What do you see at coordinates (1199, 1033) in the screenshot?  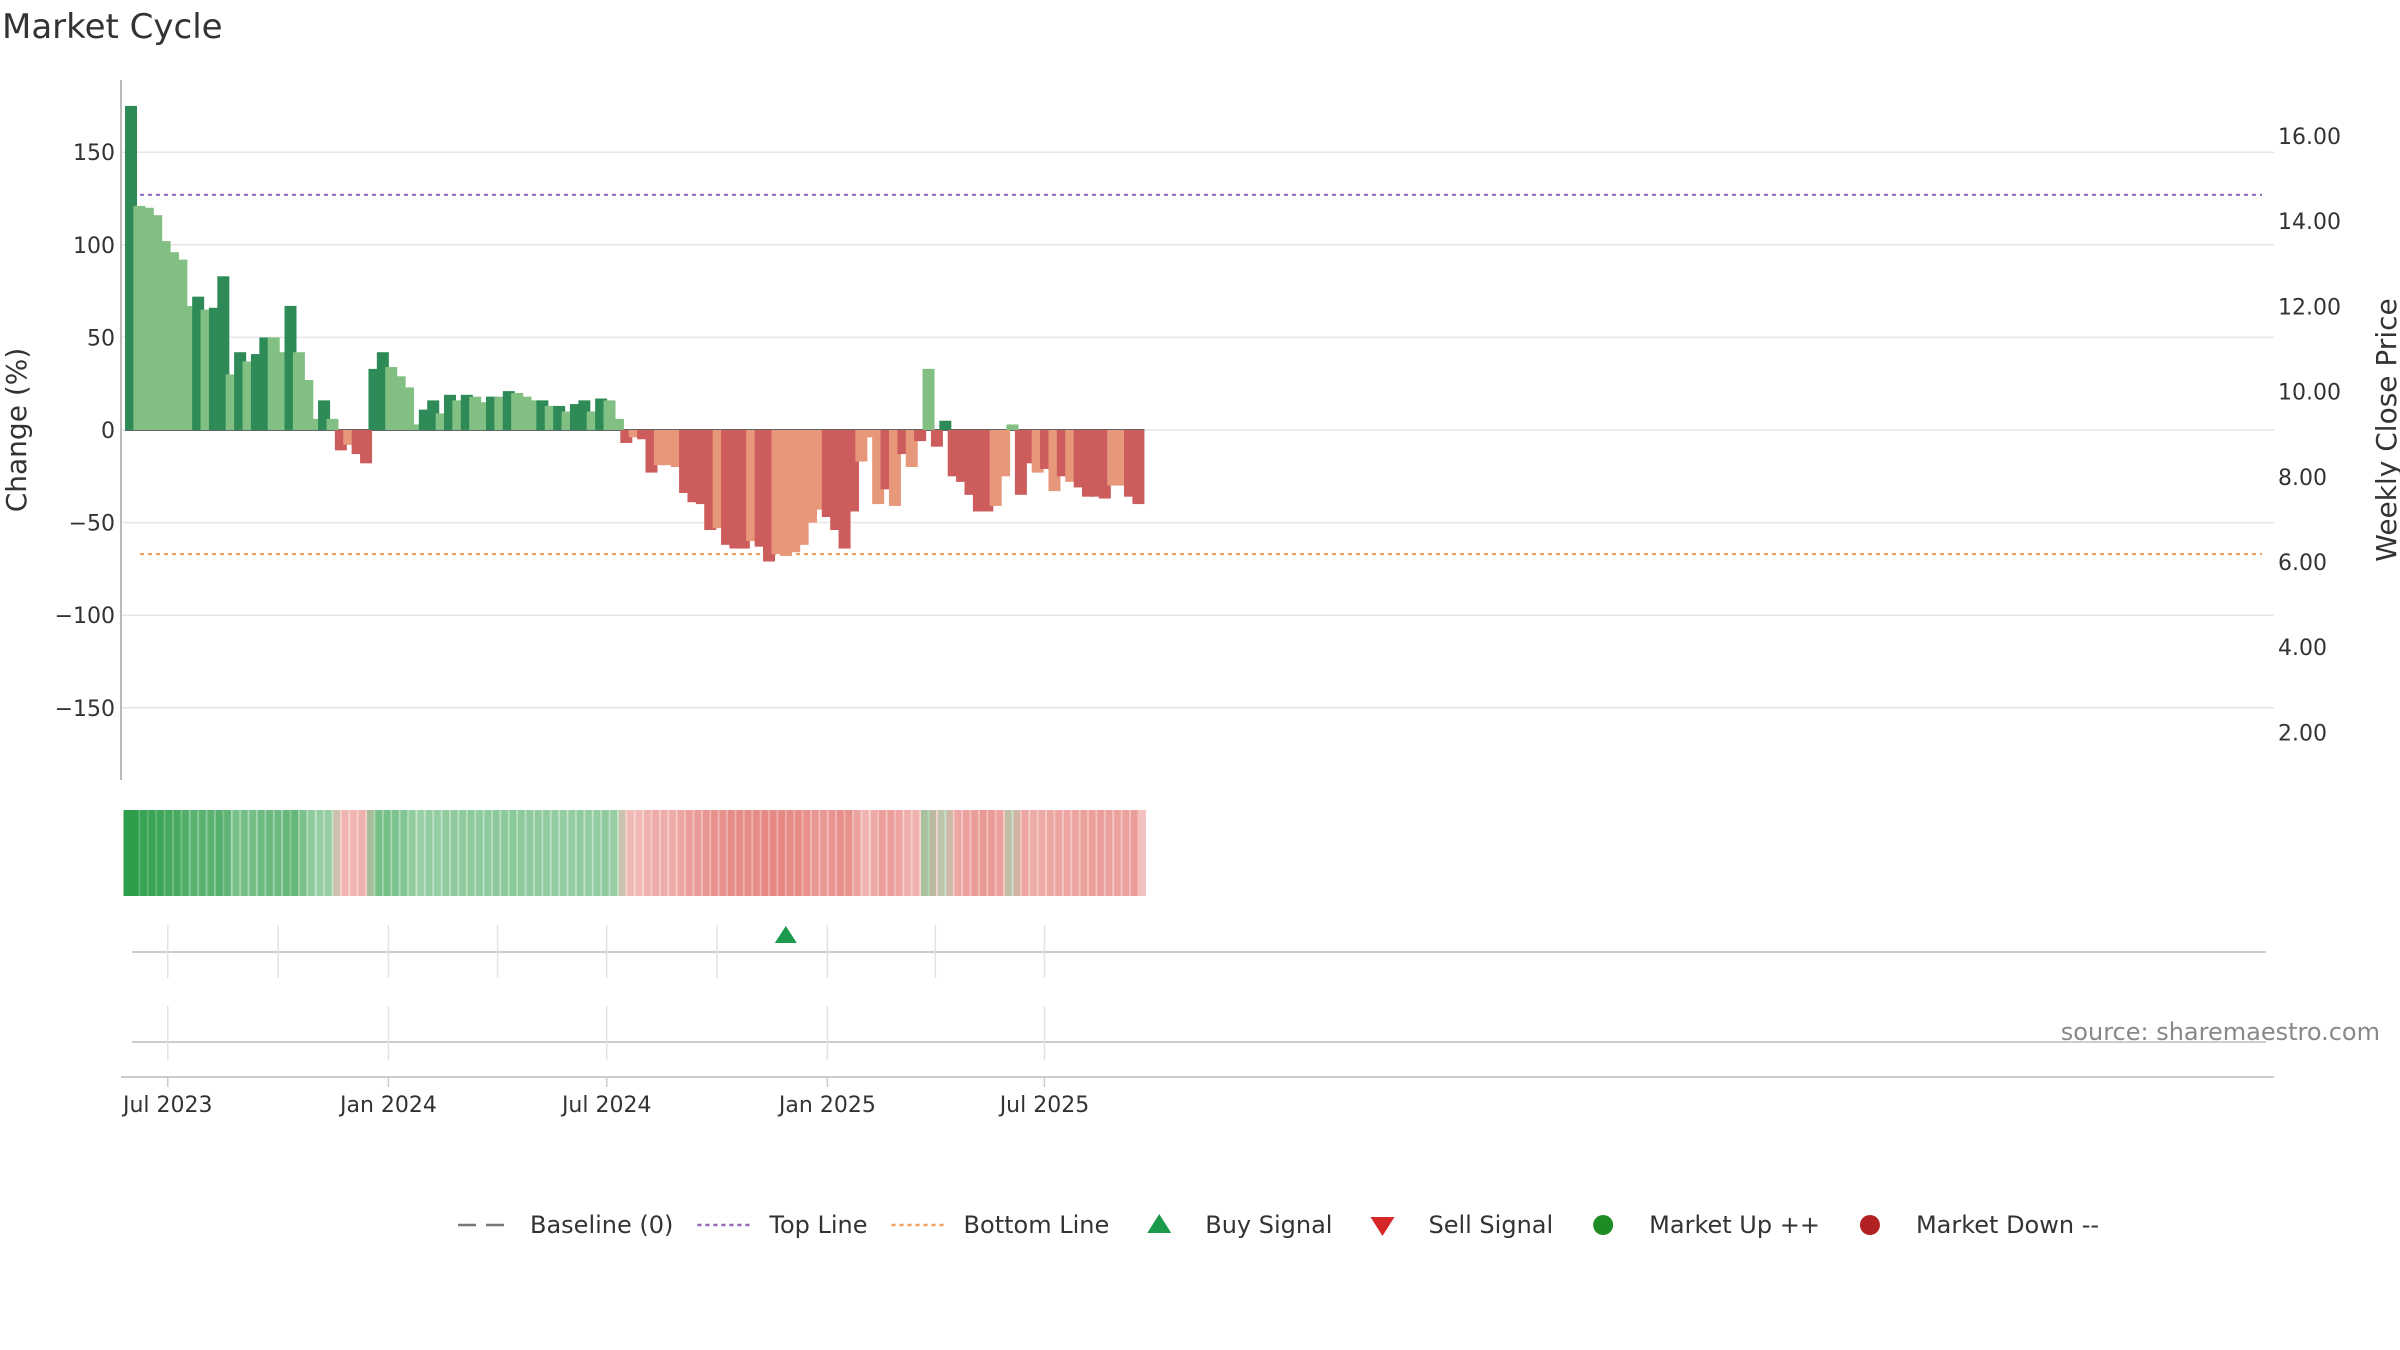 I see `marker-panel` at bounding box center [1199, 1033].